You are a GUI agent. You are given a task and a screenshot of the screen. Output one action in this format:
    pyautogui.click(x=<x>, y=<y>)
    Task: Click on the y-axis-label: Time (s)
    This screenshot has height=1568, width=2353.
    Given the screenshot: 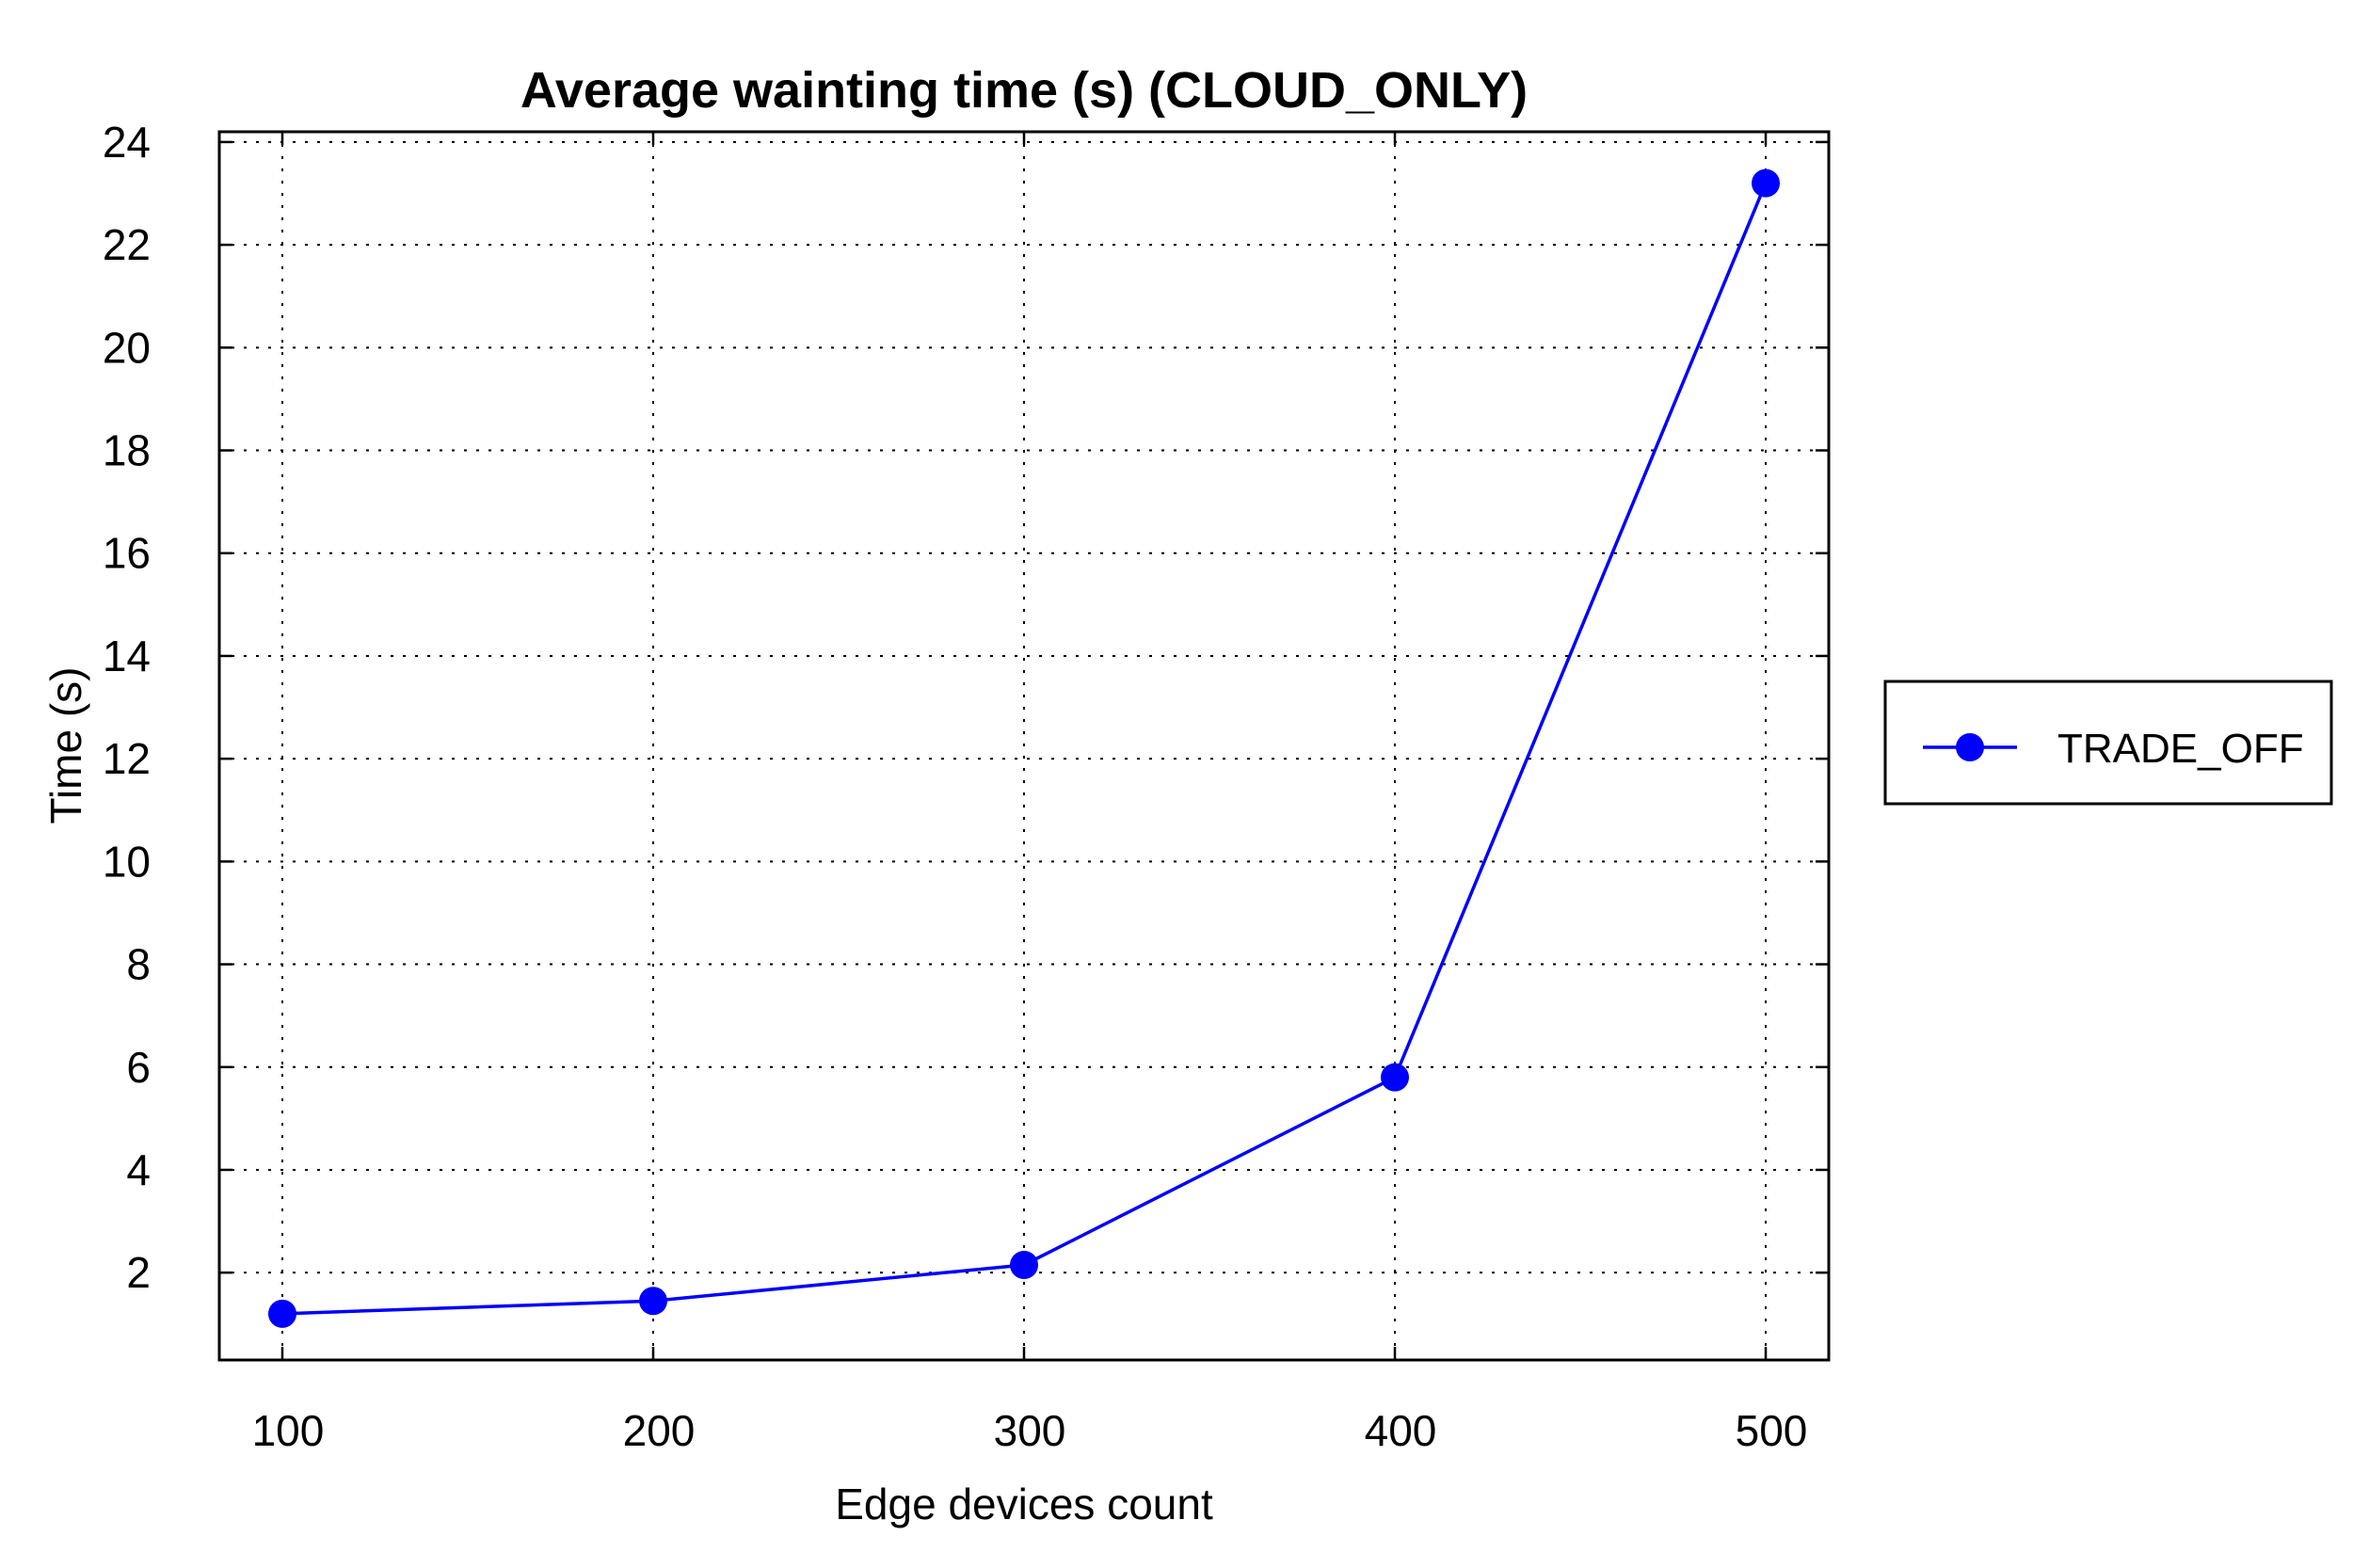 What is the action you would take?
    pyautogui.click(x=65, y=745)
    